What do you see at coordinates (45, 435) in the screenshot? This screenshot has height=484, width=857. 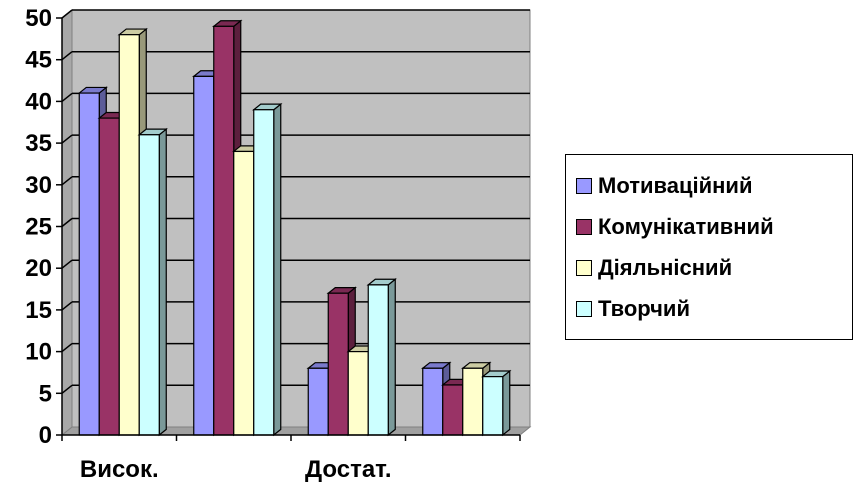 I see `y-tick-label: 0` at bounding box center [45, 435].